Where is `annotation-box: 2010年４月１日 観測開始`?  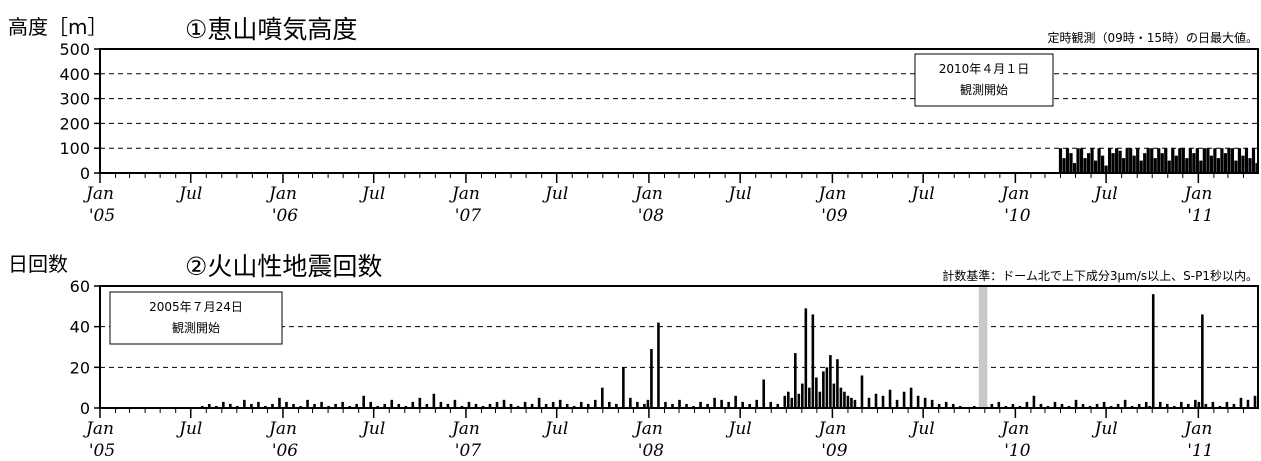
annotation-box: 2010年４月１日 観測開始 is located at coordinates (984, 80).